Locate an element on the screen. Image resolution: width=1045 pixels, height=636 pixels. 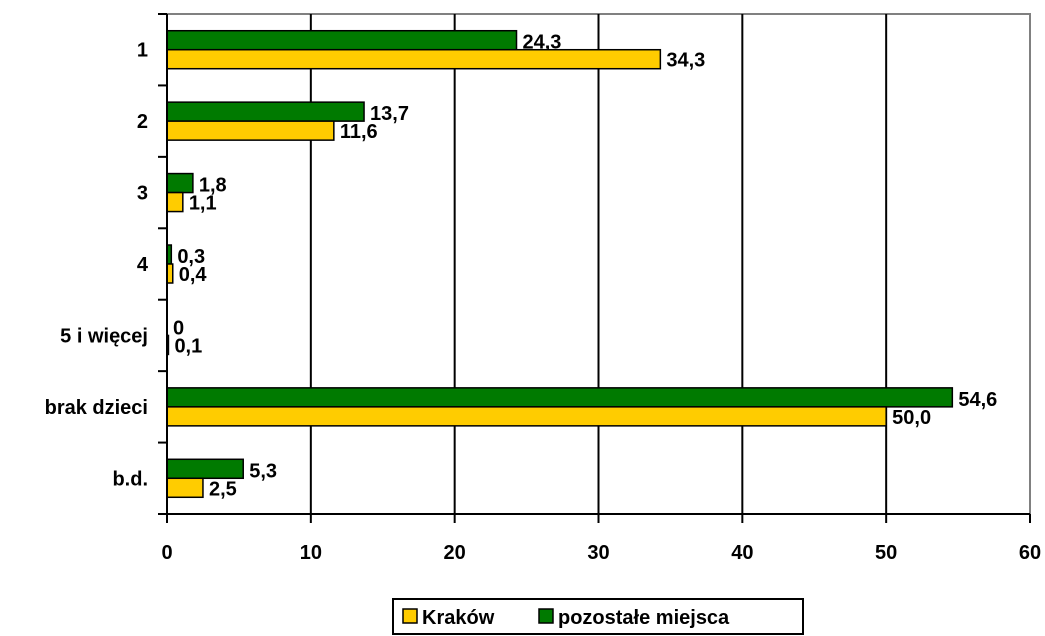
data-label: 2,5 is located at coordinates (223, 489).